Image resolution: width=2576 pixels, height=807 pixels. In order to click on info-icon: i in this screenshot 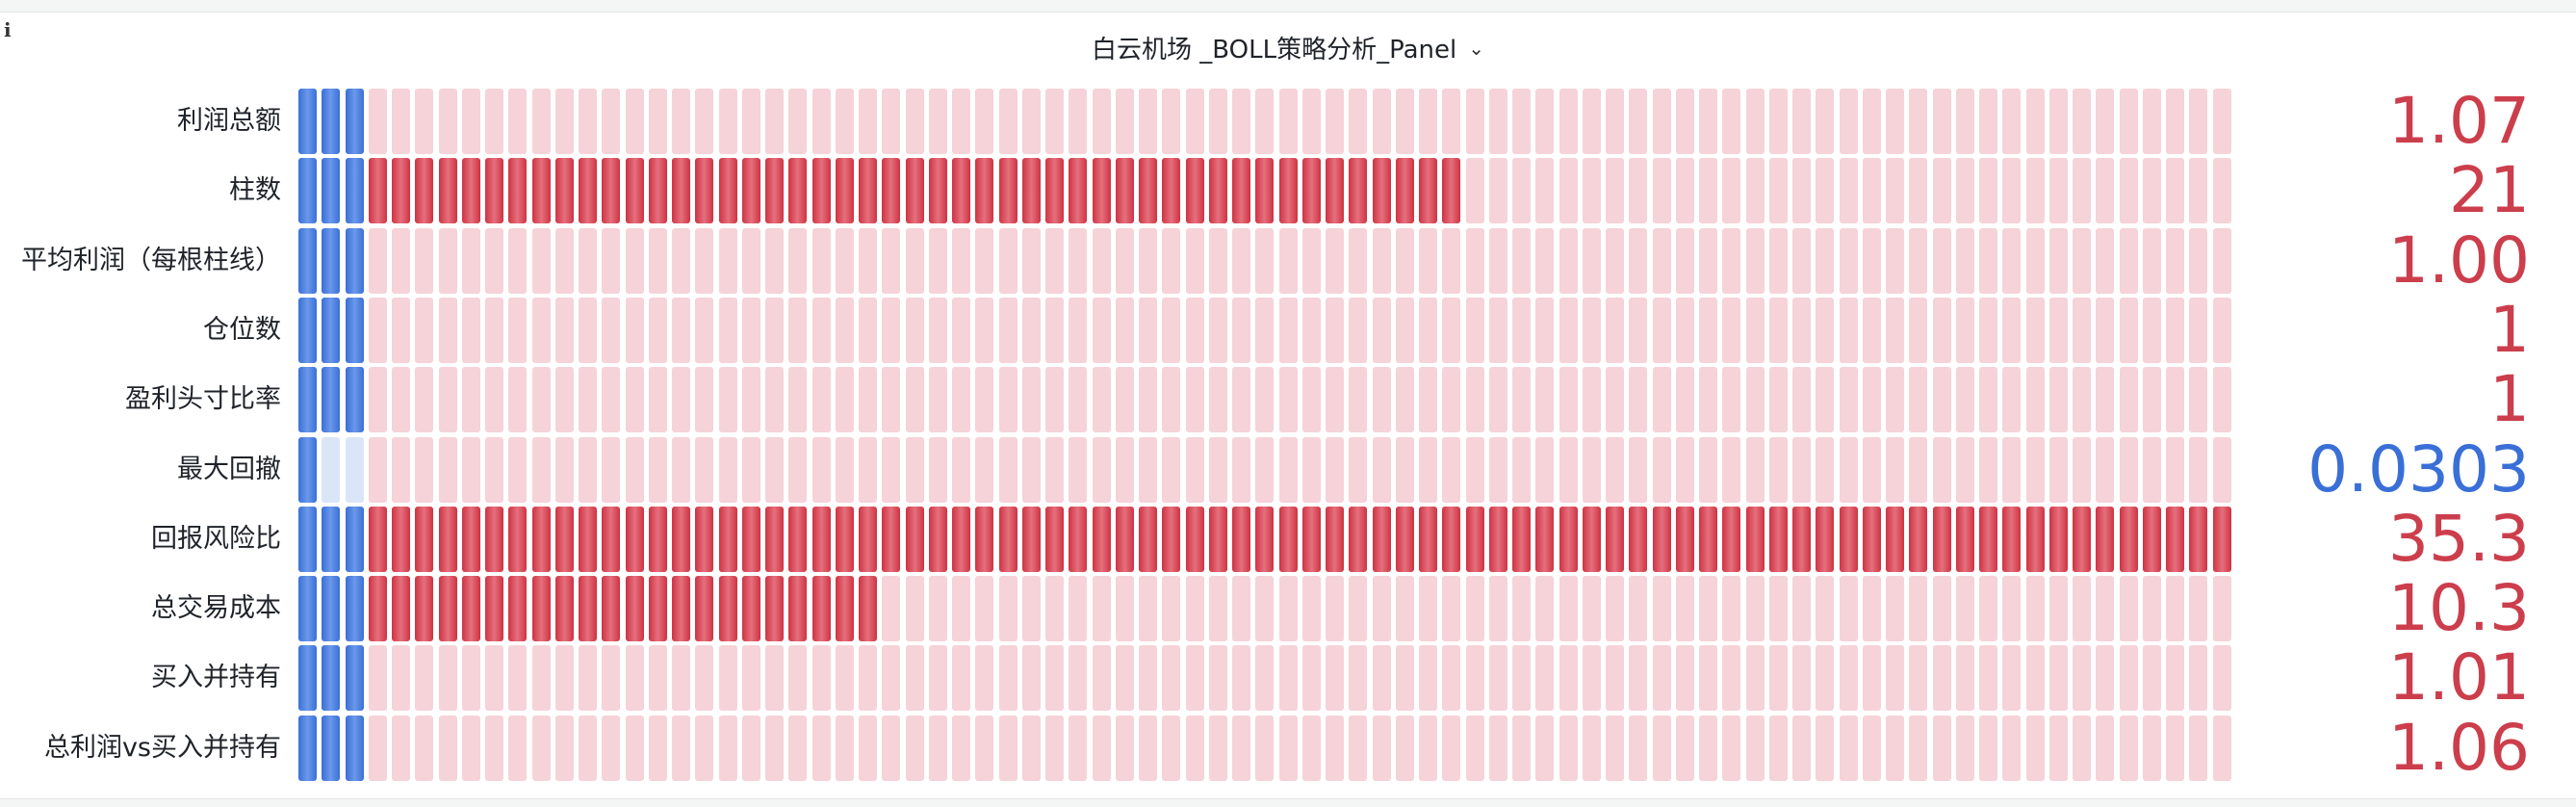, I will do `click(8, 29)`.